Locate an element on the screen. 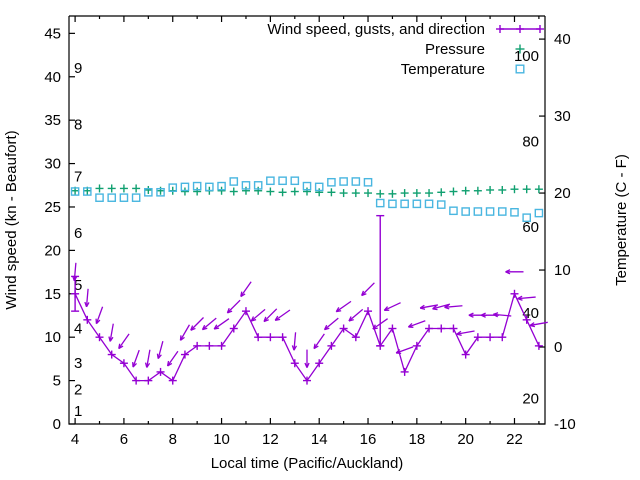 This screenshot has height=480, width=640. fahrenheit-label: 100 is located at coordinates (526, 56).